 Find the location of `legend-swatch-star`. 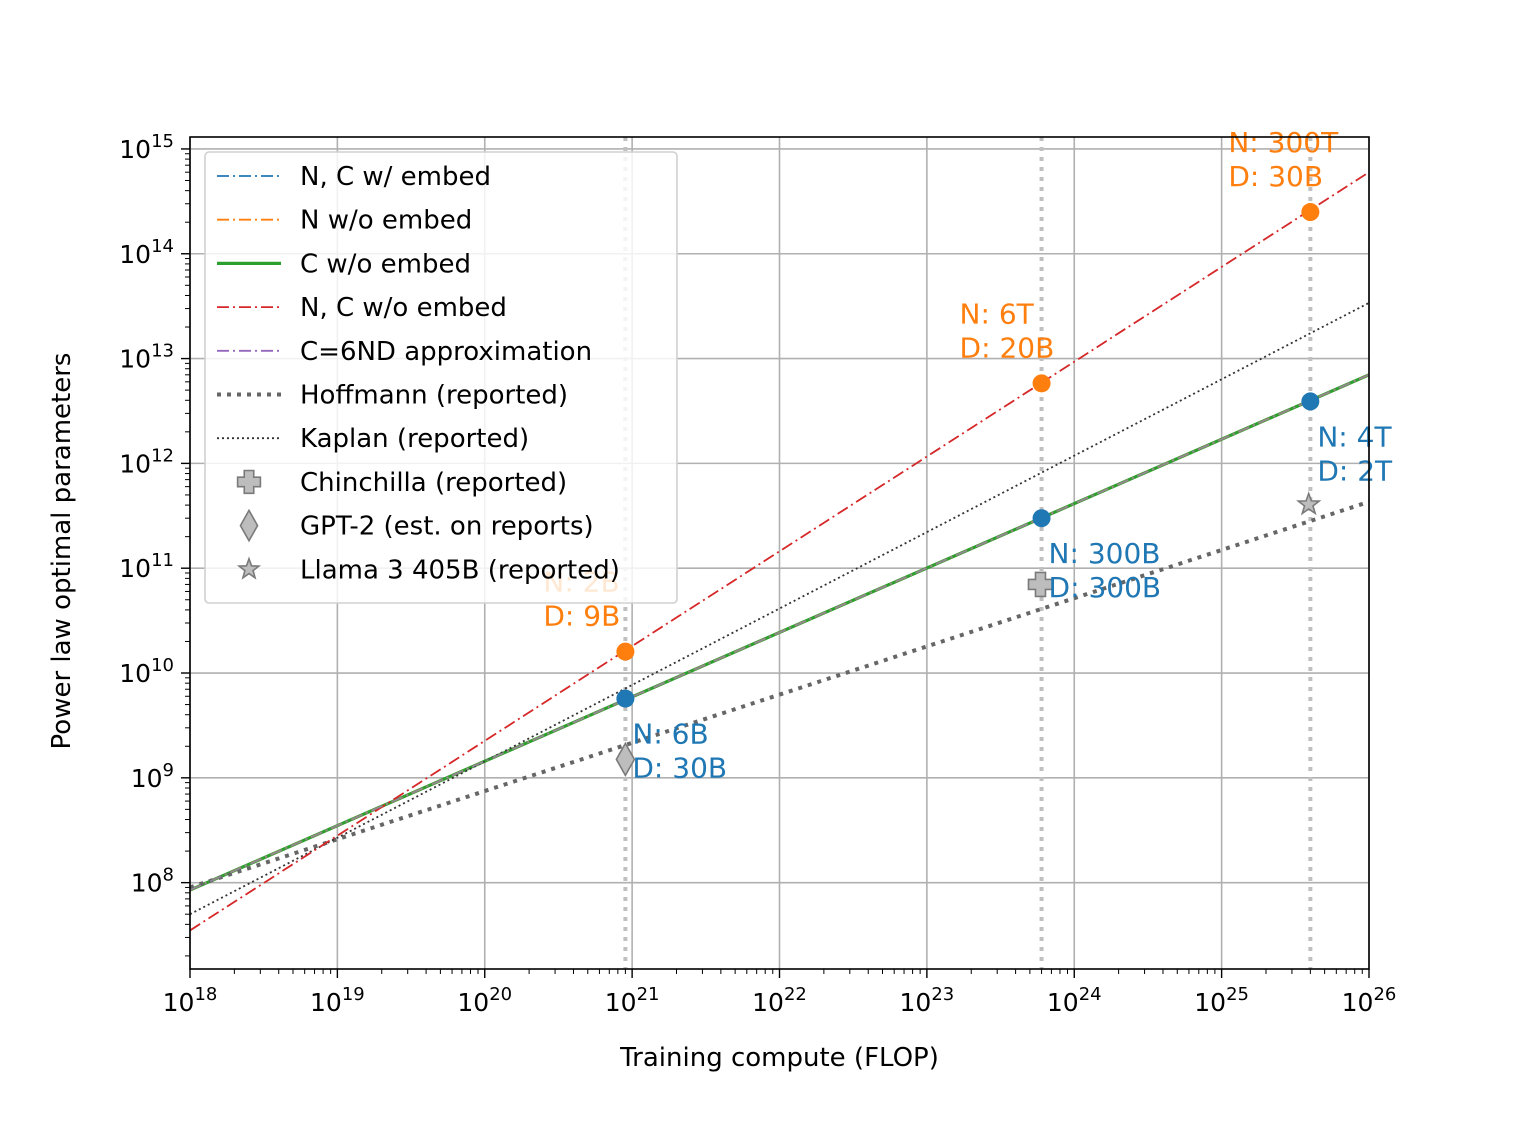

legend-swatch-star is located at coordinates (249, 568).